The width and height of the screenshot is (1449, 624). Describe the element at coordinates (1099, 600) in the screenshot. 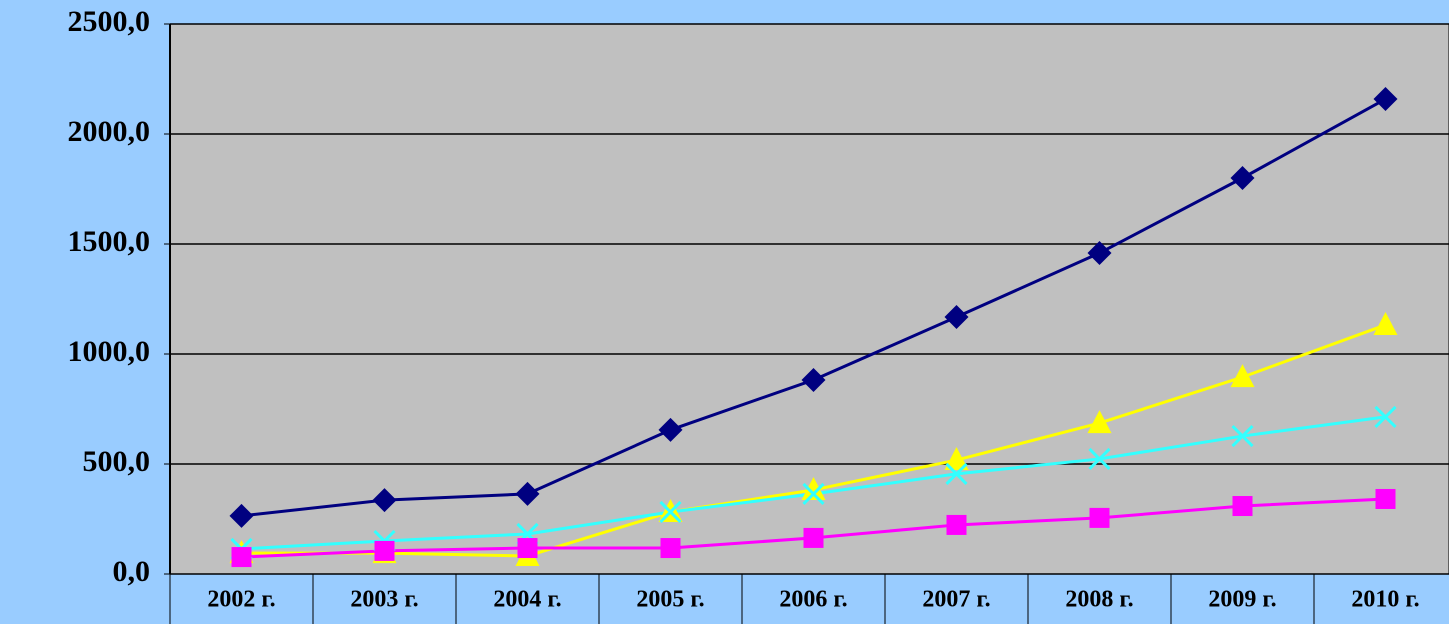

I see `x-tick-label: 2008 г.` at that location.